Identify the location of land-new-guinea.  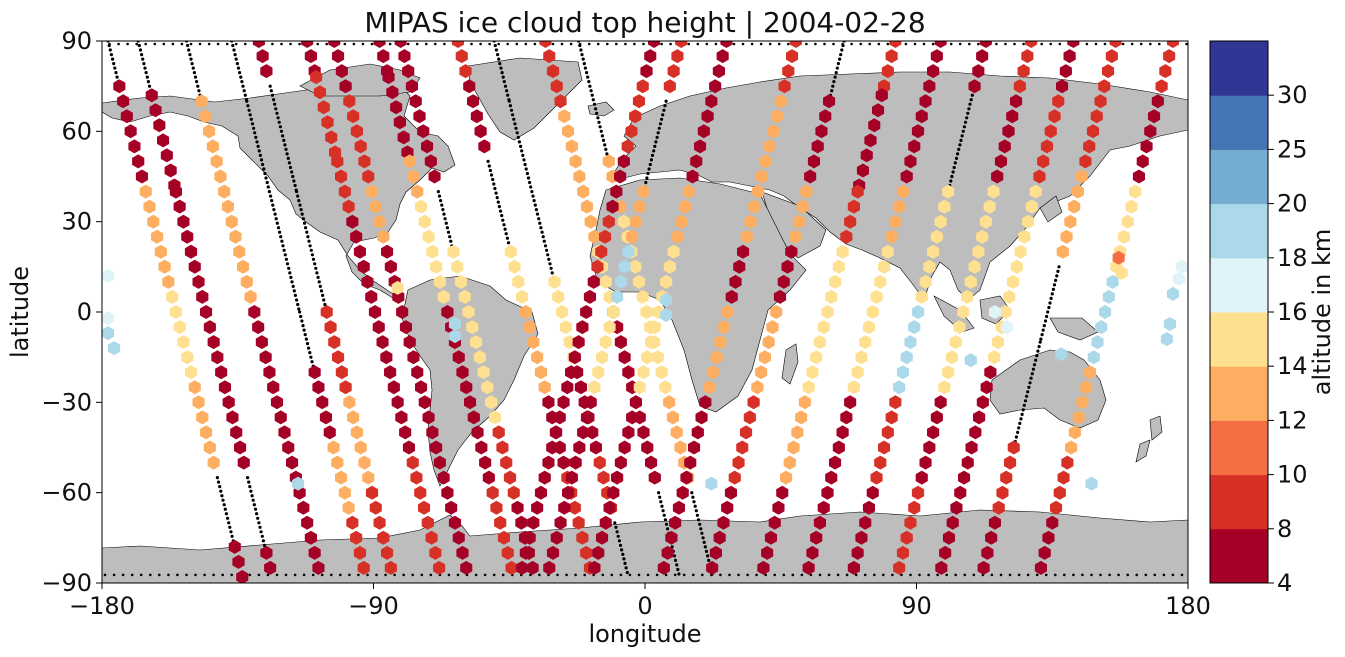
(1074, 329).